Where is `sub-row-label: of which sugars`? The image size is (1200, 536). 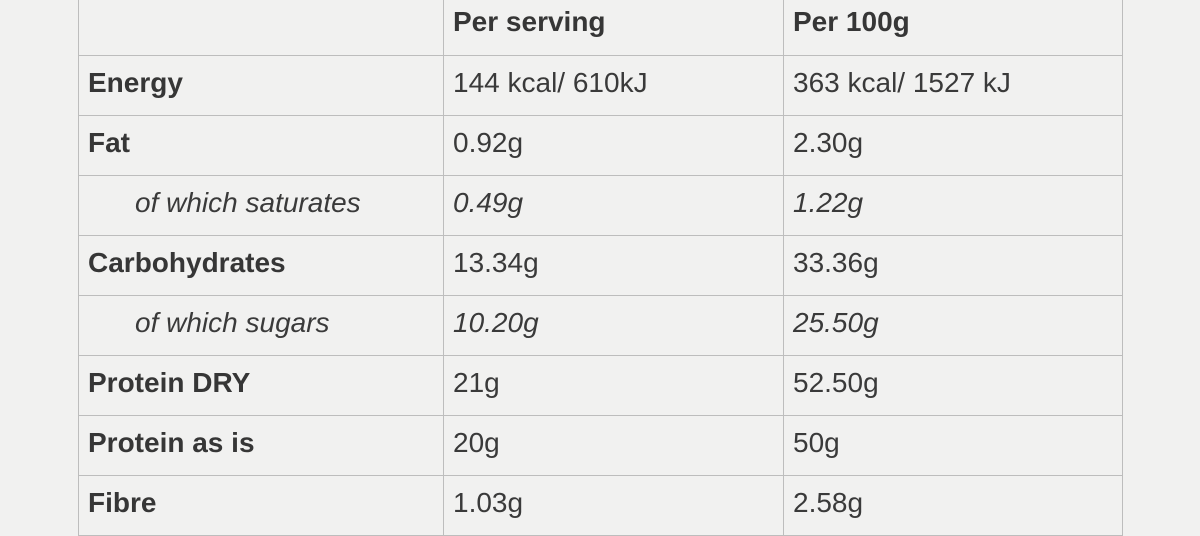 sub-row-label: of which sugars is located at coordinates (232, 322).